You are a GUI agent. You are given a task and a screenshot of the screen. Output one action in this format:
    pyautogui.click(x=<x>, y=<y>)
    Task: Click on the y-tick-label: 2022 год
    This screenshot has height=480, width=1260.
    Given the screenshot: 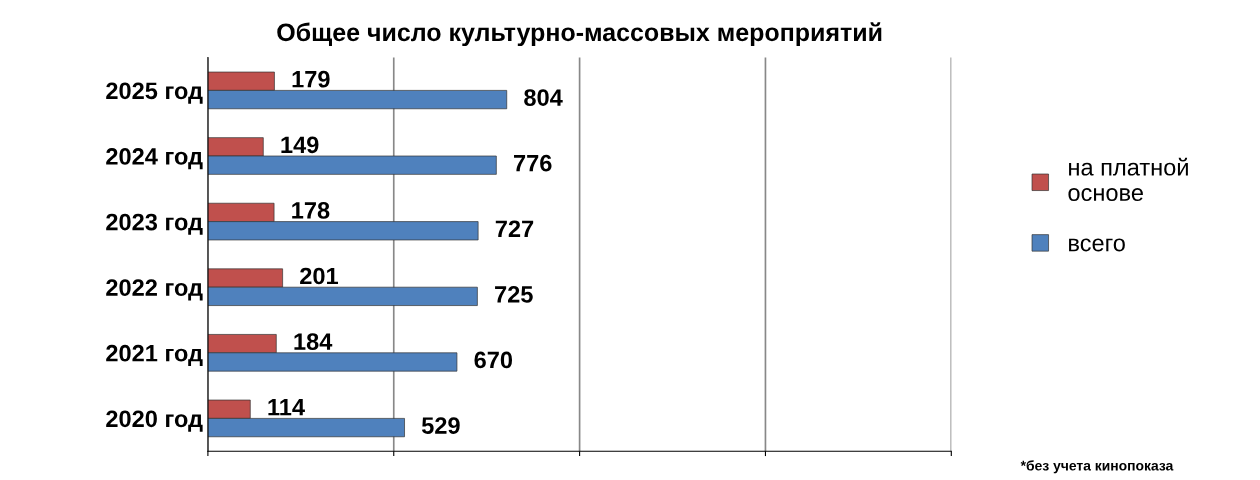 What is the action you would take?
    pyautogui.click(x=154, y=290)
    